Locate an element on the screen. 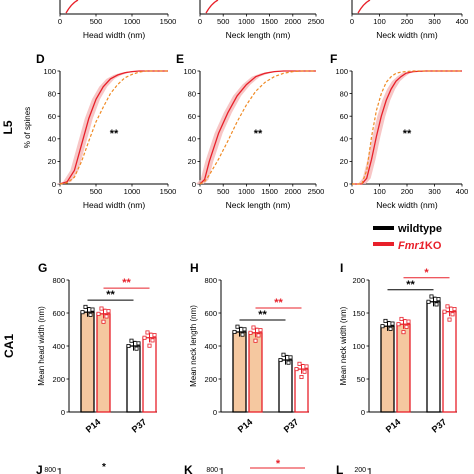  x-tick-label: 2500 is located at coordinates (316, 191).